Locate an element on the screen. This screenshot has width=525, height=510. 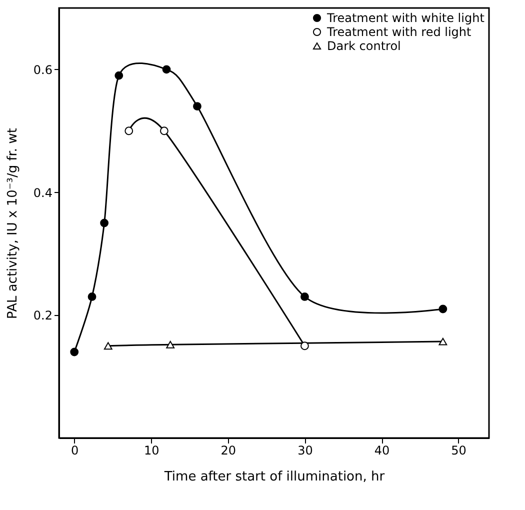
legend-label: Dark control is located at coordinates (364, 46).